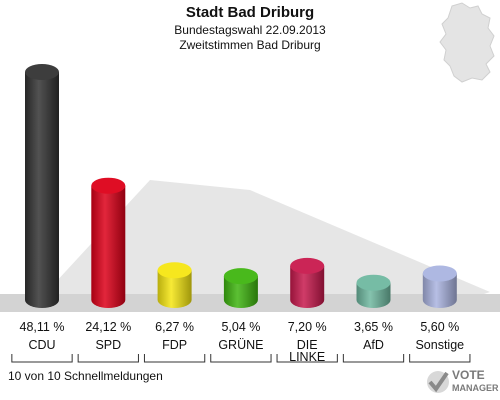 This screenshot has width=500, height=400. Describe the element at coordinates (240, 345) in the screenshot. I see `category-label: GRÜNE` at that location.